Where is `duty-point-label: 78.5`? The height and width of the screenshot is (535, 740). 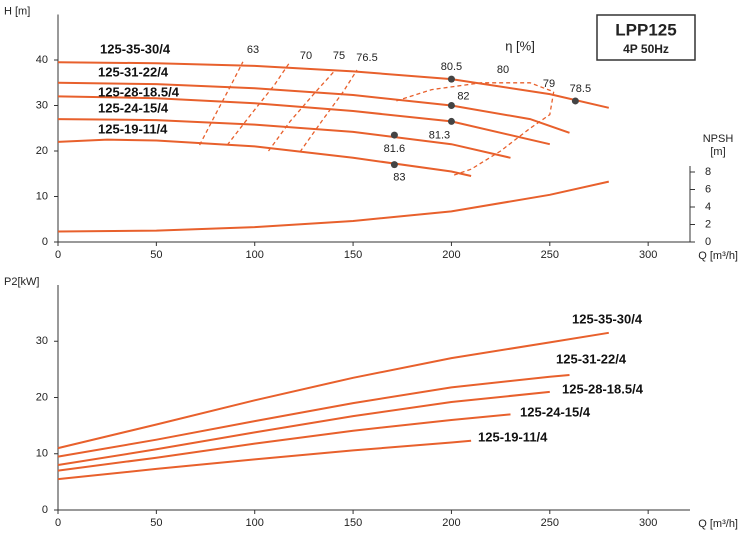 duty-point-label: 78.5 is located at coordinates (580, 89).